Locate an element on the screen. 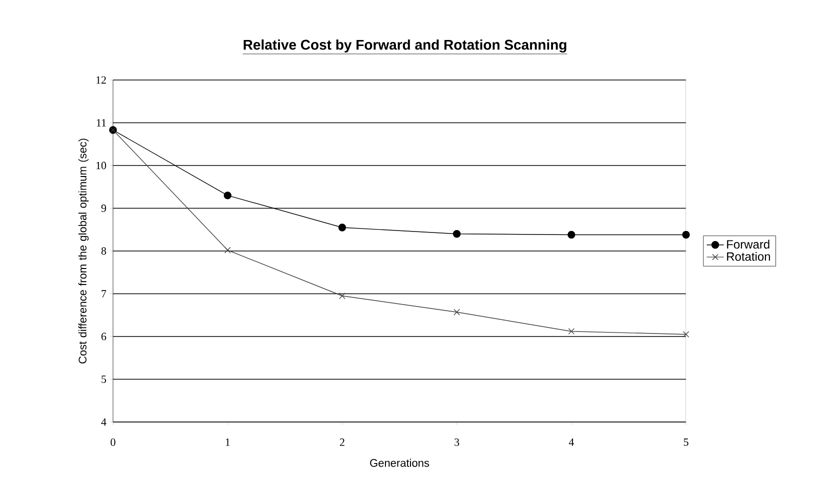  chart-title: Relative Cost by Forward and Rotation Scanning is located at coordinates (405, 46).